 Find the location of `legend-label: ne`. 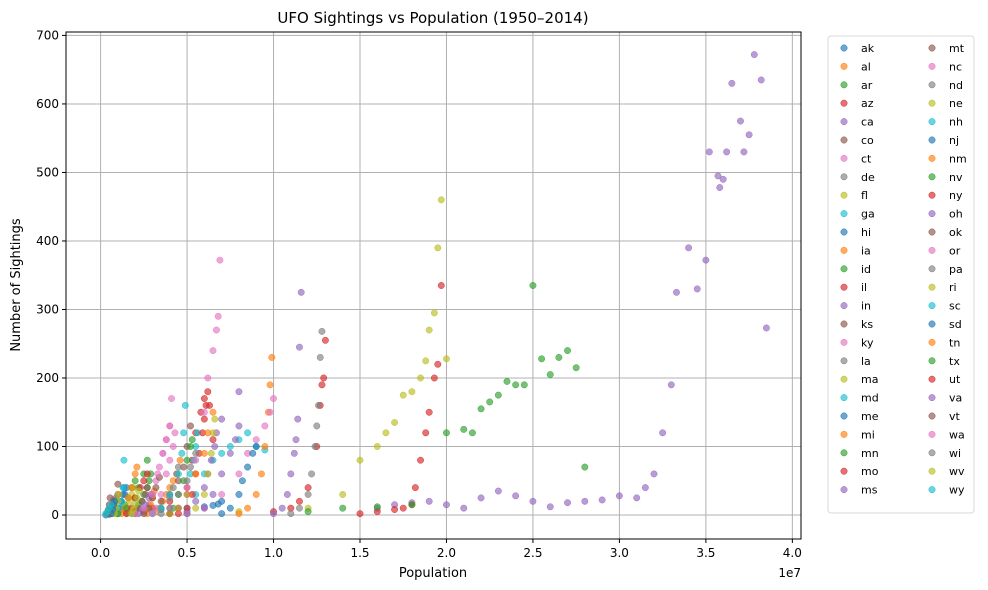

legend-label: ne is located at coordinates (956, 103).